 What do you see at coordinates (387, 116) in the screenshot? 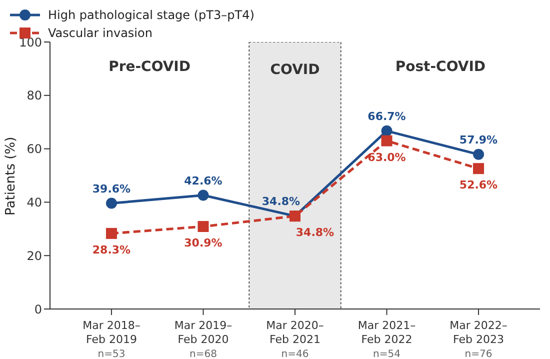
I see `data-label: 66.7%` at bounding box center [387, 116].